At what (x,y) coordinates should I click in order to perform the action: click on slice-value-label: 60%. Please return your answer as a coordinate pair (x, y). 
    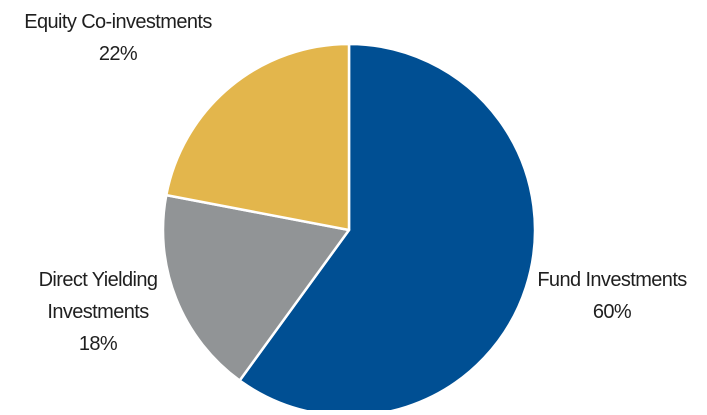
    Looking at the image, I should click on (612, 312).